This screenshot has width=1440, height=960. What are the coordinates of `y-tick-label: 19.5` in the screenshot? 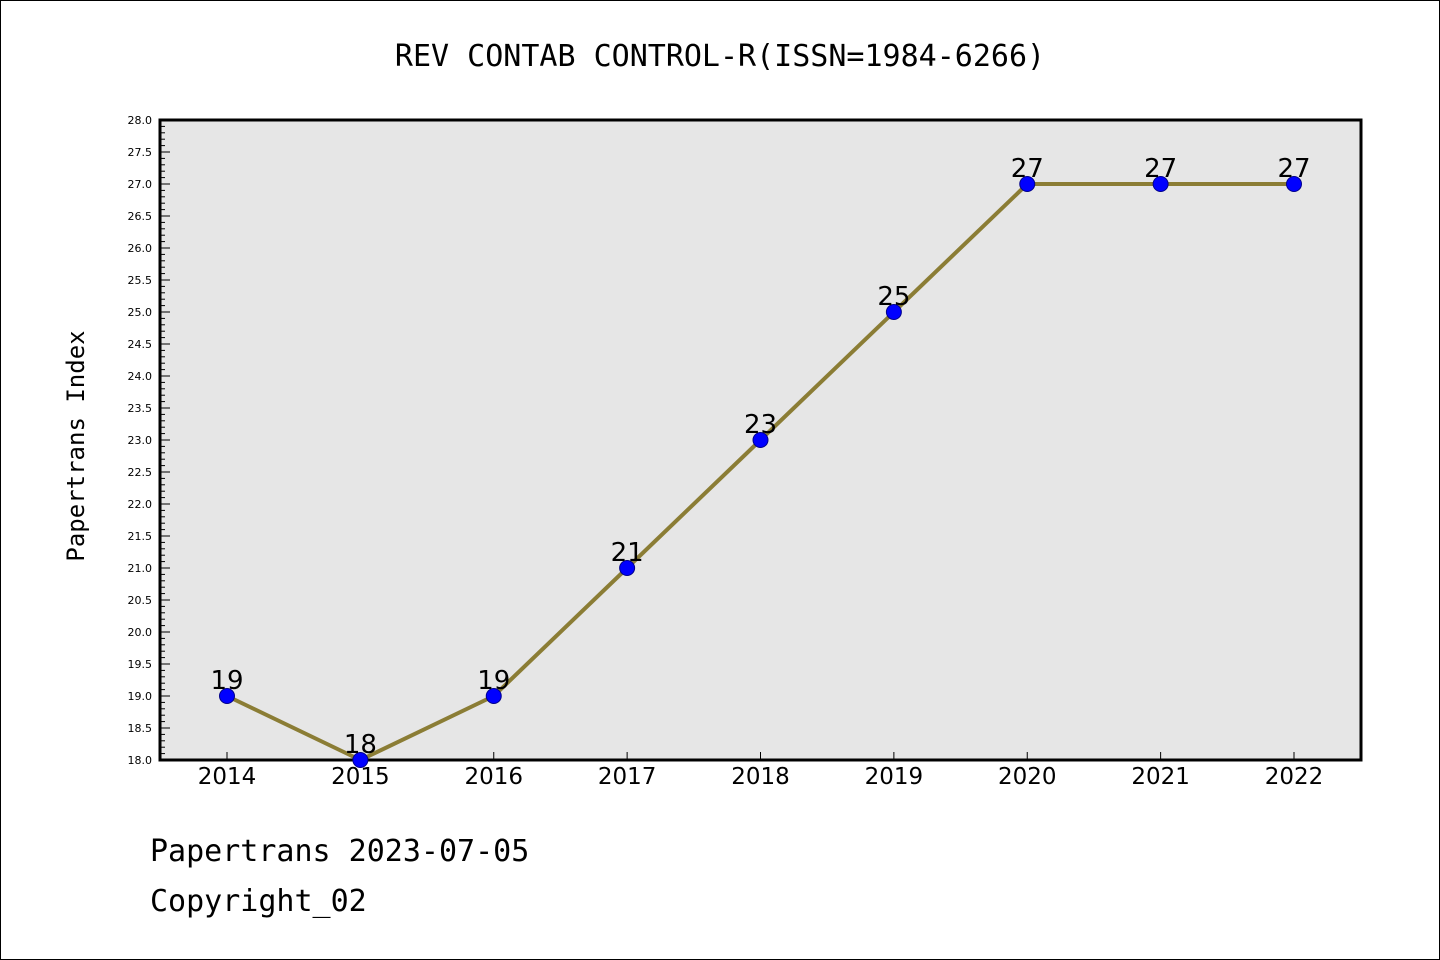 It's located at (140, 664).